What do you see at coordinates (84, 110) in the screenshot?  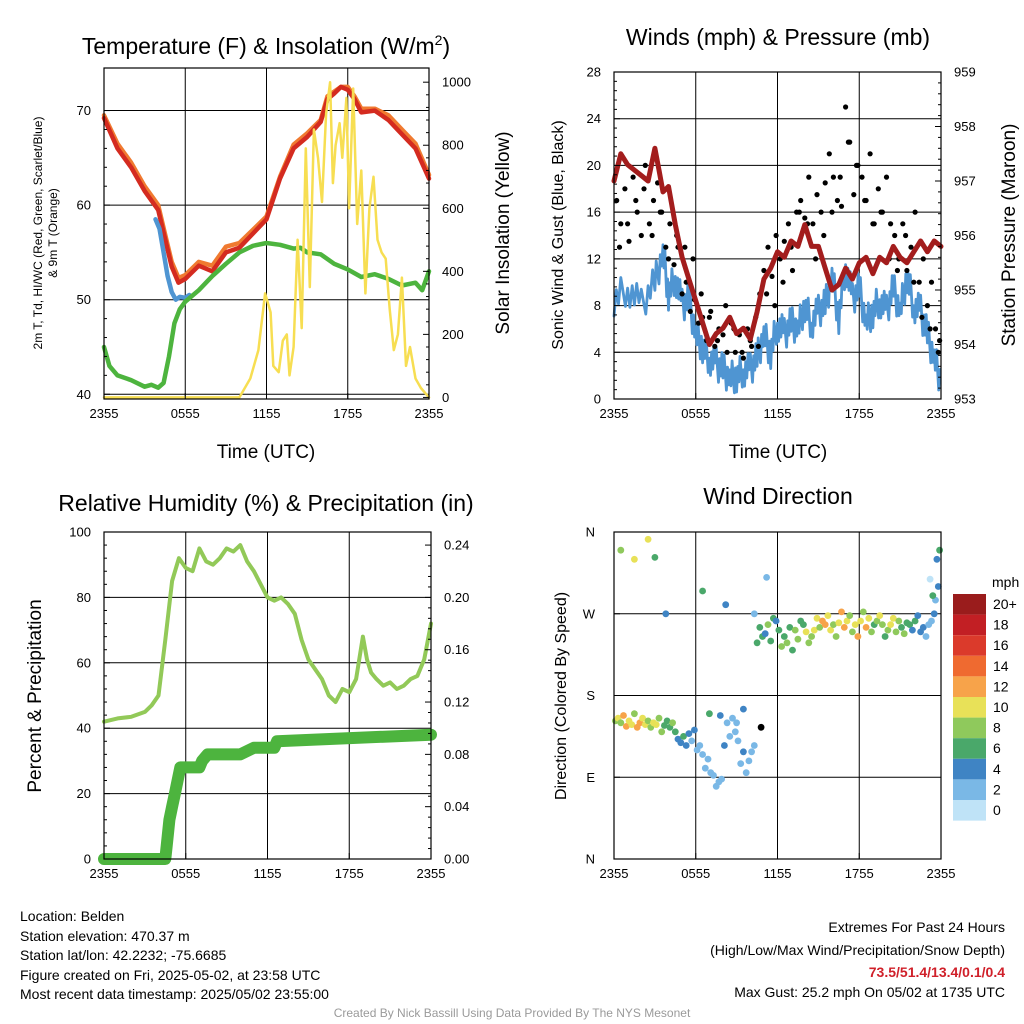 I see `y-tick-label: 70` at bounding box center [84, 110].